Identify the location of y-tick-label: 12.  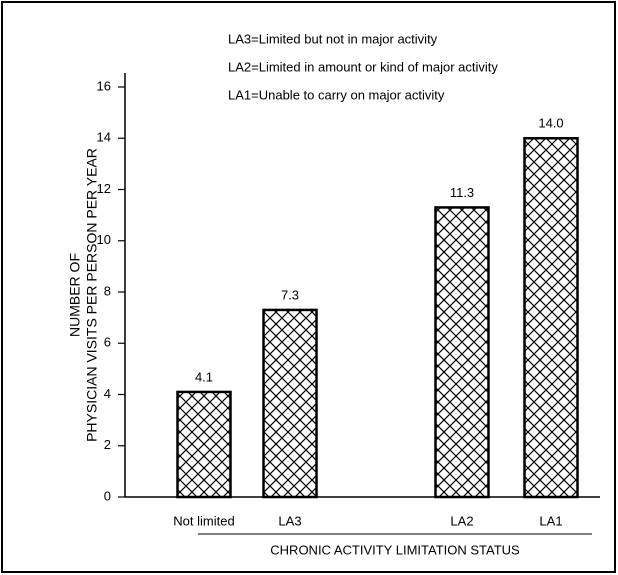
(104, 188).